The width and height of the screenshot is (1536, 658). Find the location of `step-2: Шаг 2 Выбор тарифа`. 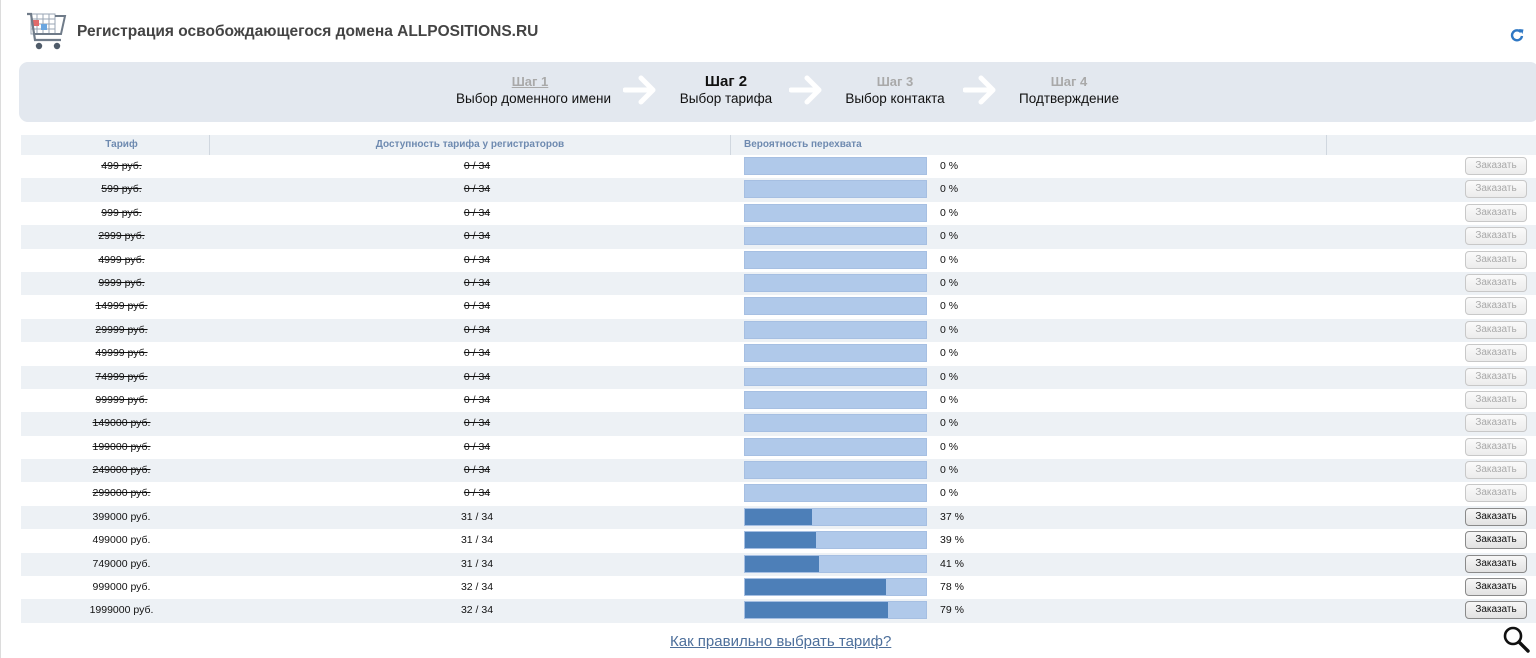

step-2: Шаг 2 Выбор тарифа is located at coordinates (726, 90).